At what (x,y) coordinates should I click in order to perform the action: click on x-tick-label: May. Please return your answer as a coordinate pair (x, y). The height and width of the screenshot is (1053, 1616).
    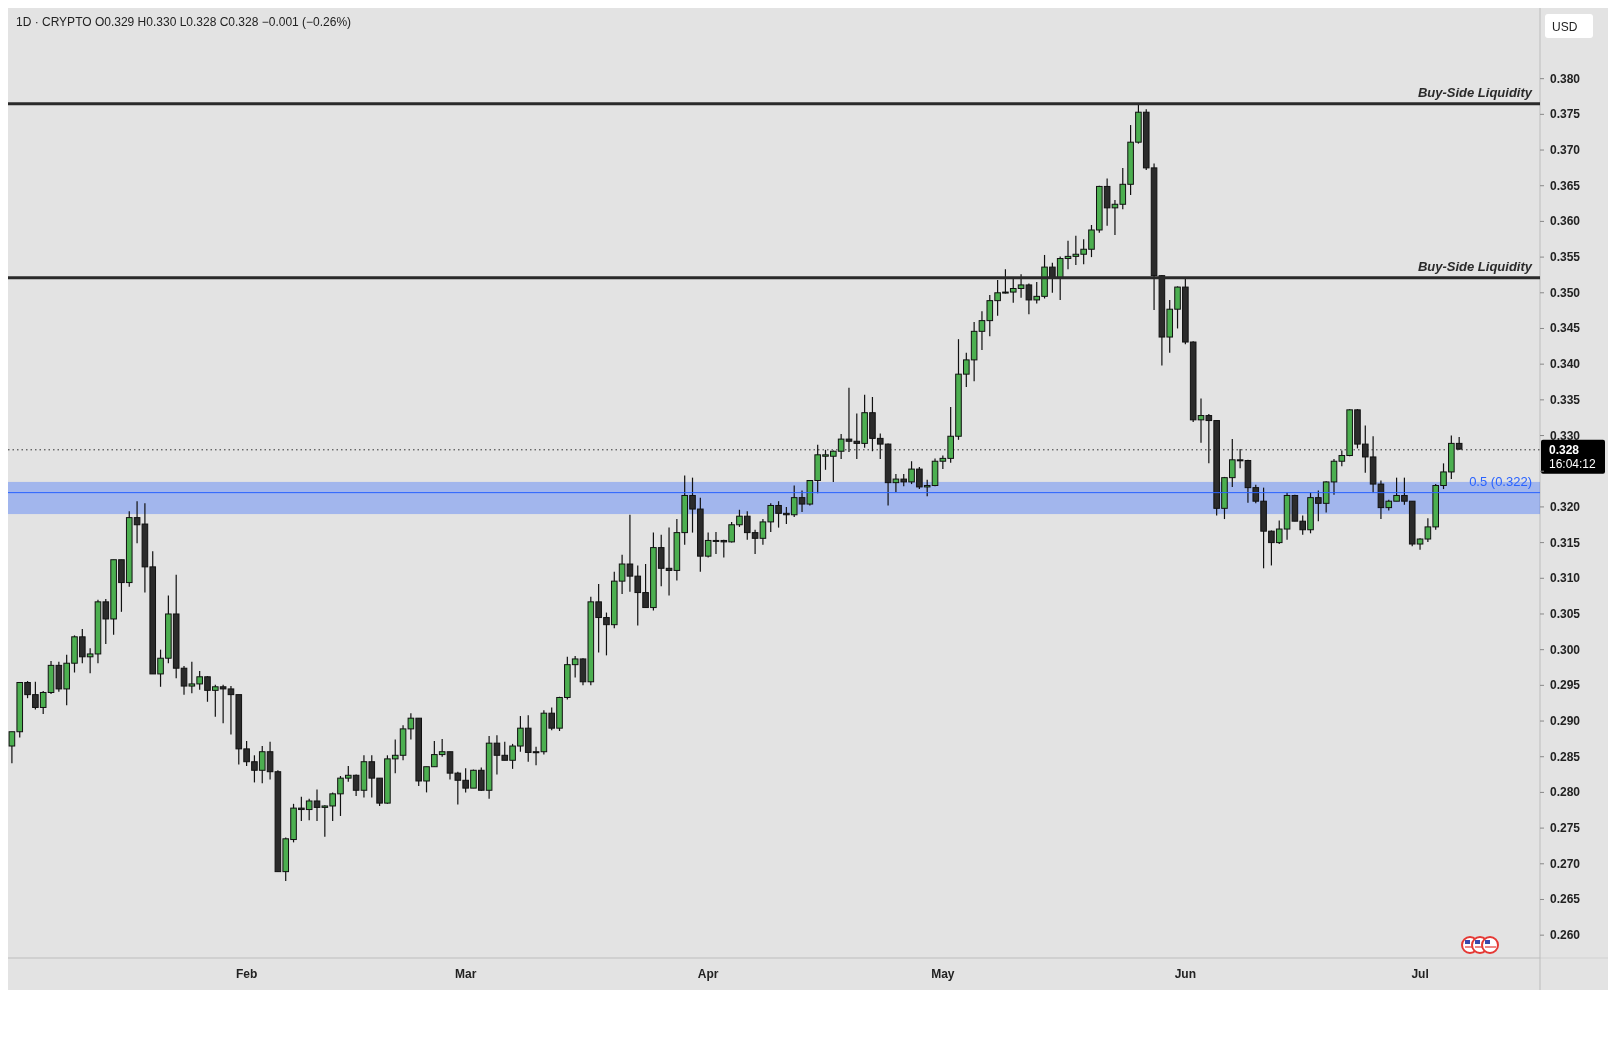
    Looking at the image, I should click on (943, 974).